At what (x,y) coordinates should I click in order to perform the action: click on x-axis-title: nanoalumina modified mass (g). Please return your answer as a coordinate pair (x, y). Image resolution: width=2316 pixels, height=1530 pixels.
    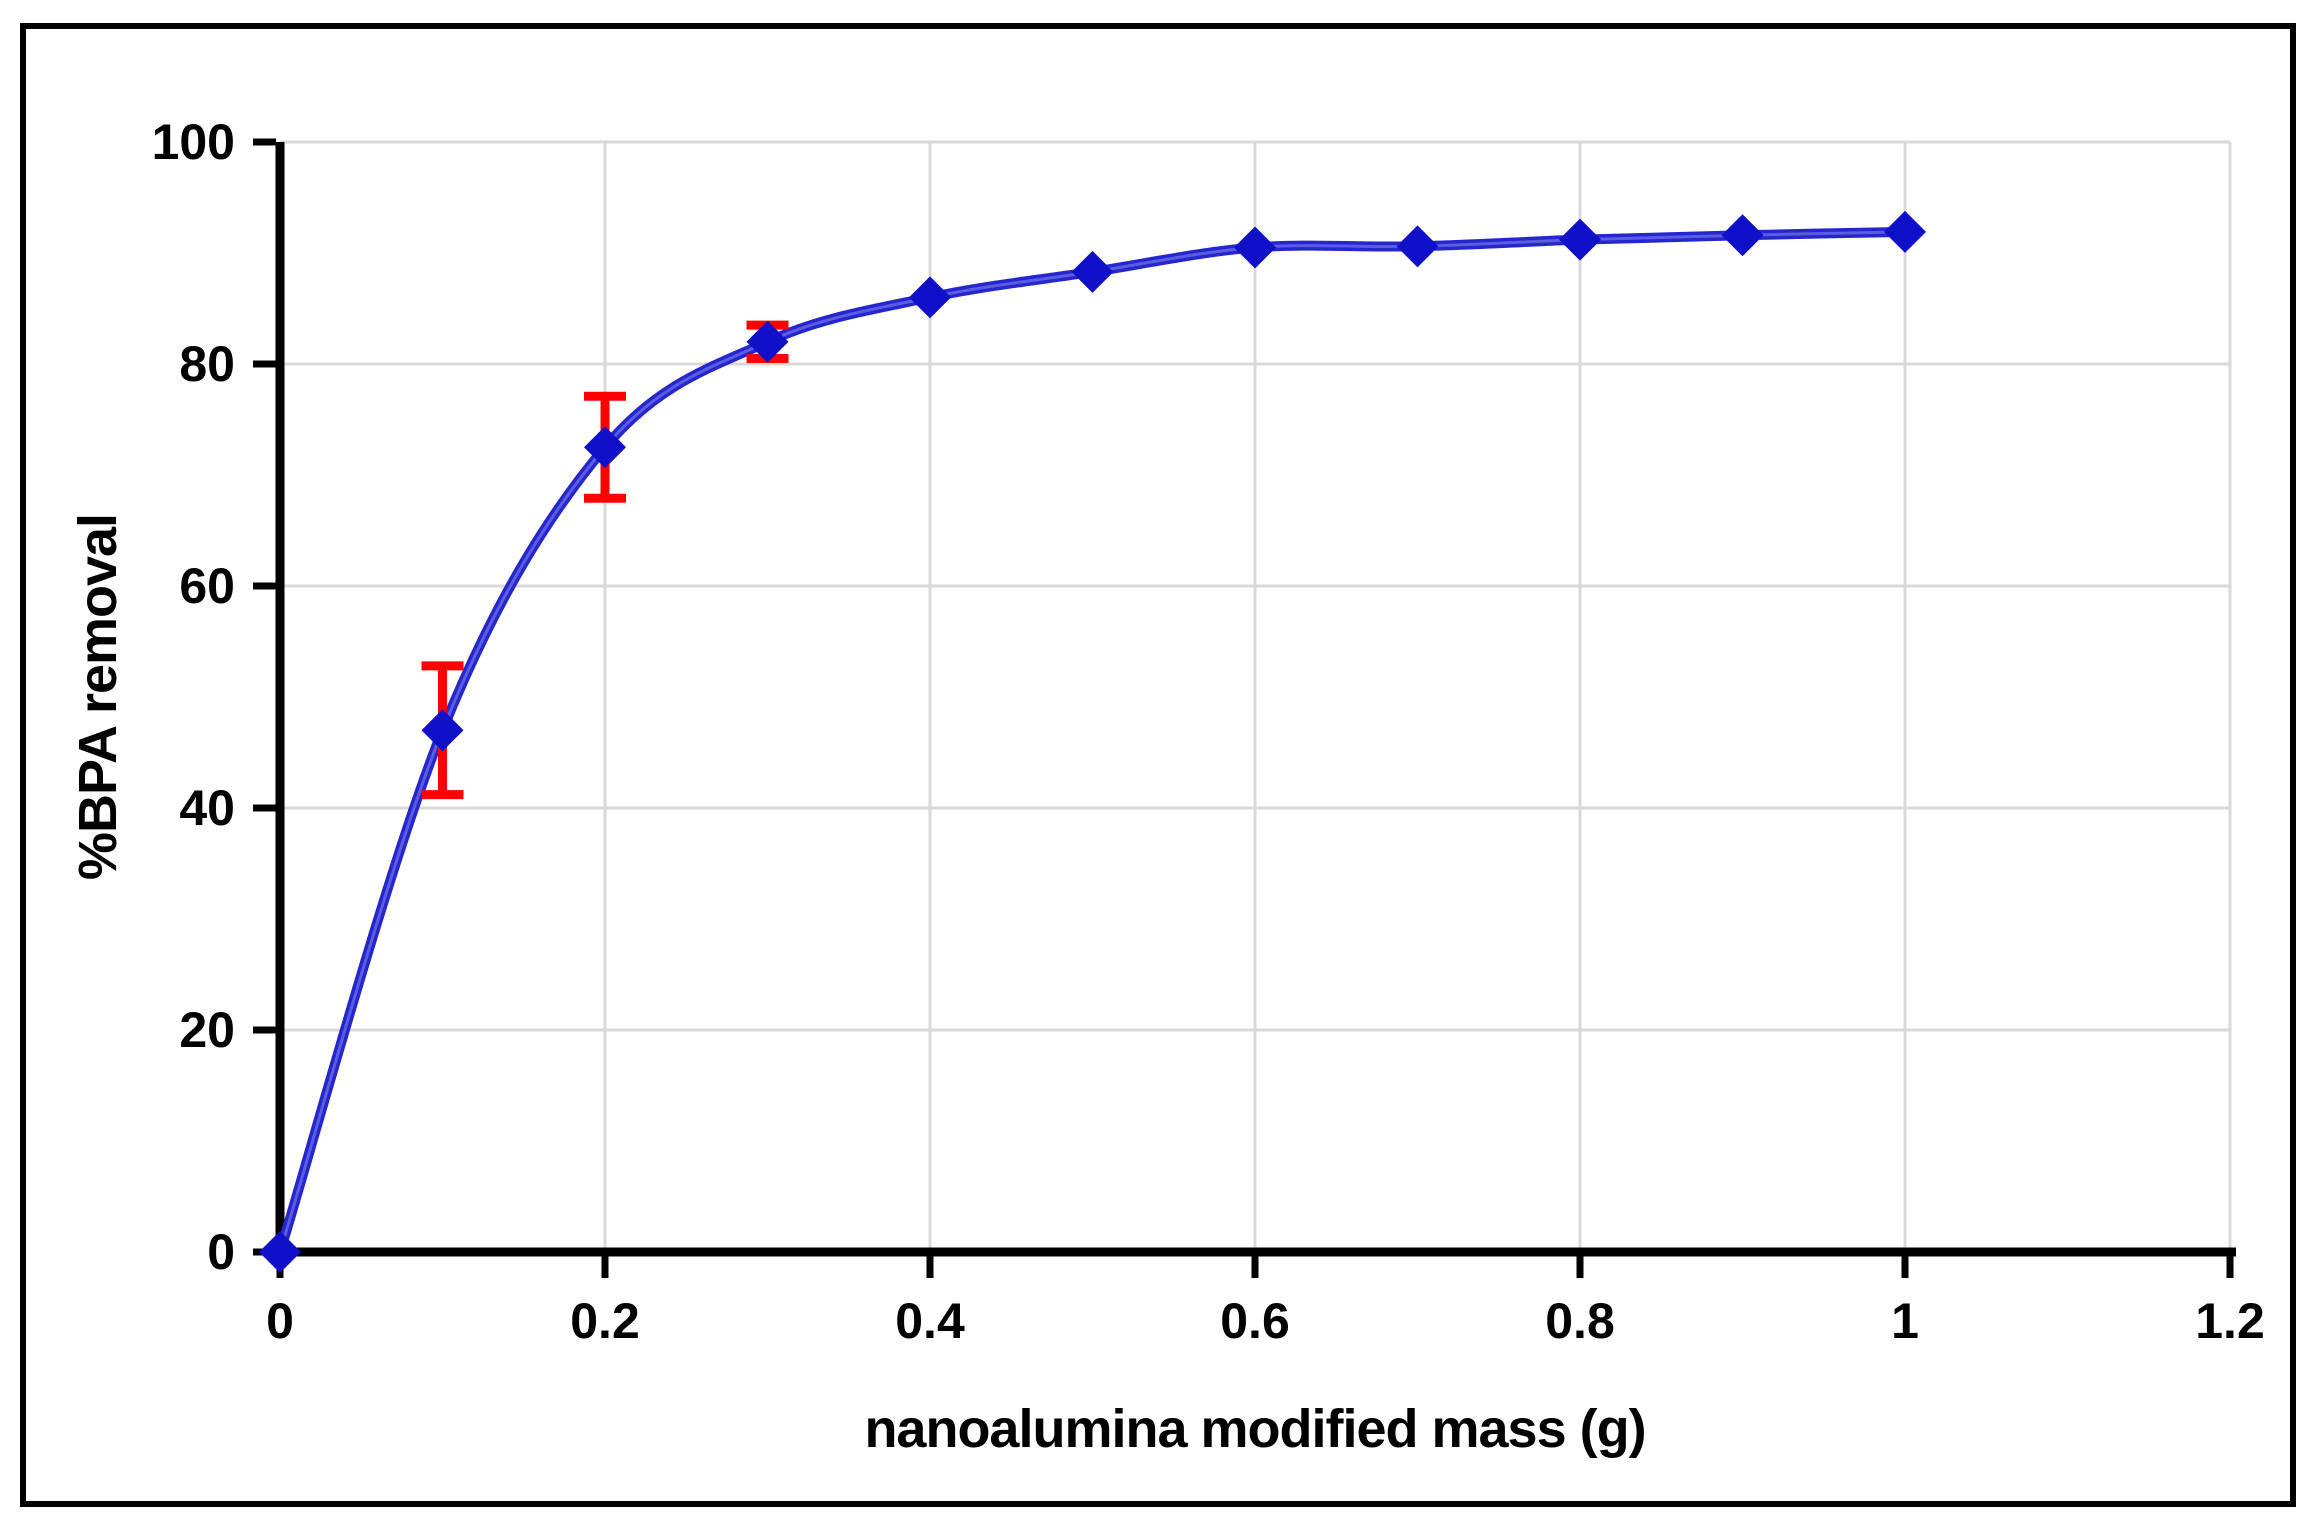
    Looking at the image, I should click on (1255, 1429).